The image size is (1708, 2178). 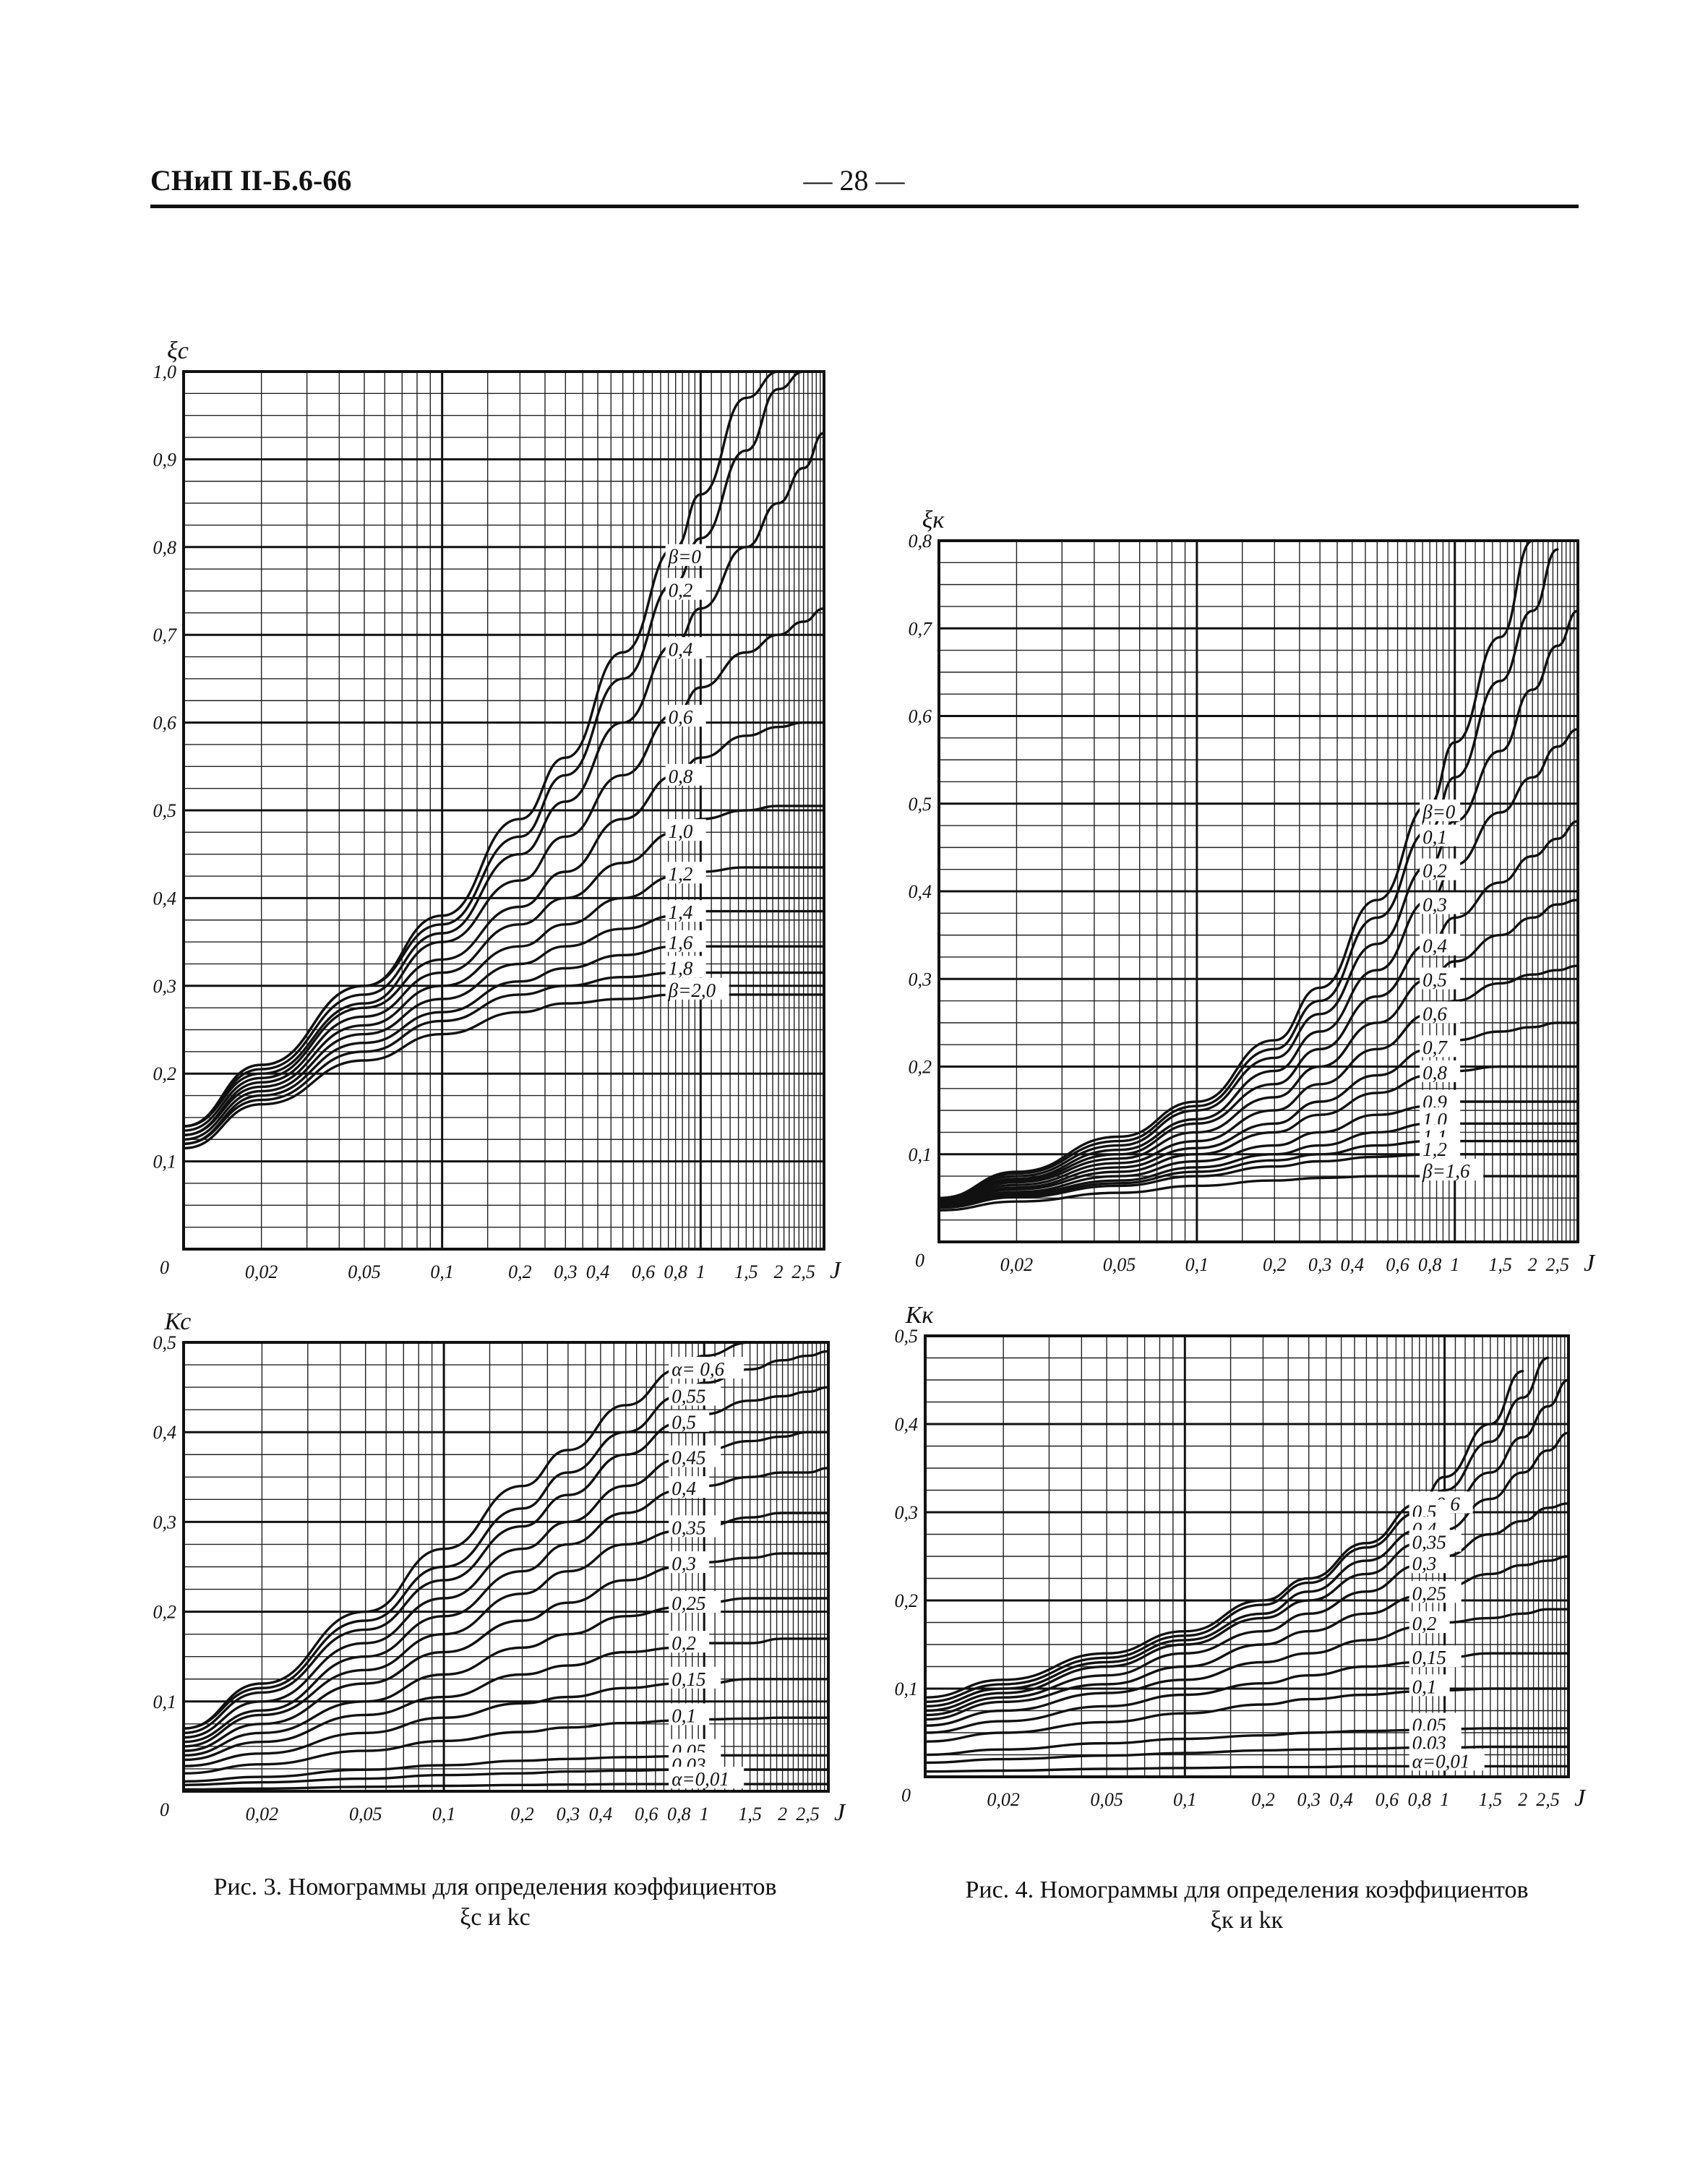 What do you see at coordinates (1247, 1920) in the screenshot?
I see `figure-4-caption-line2: ξк и kк` at bounding box center [1247, 1920].